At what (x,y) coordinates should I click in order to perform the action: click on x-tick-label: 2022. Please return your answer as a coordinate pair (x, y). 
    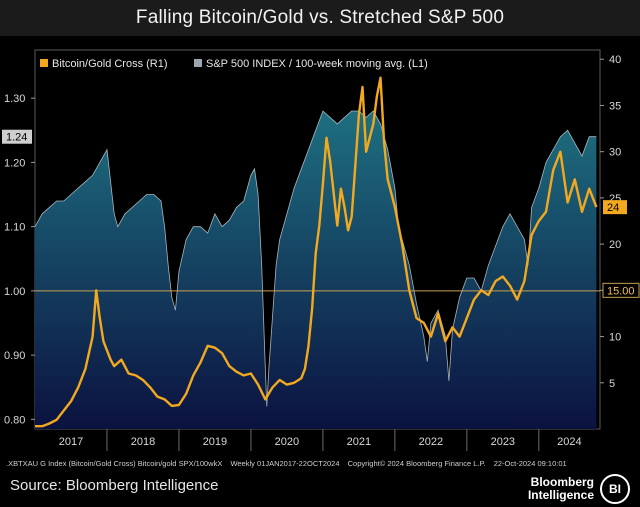
    Looking at the image, I should click on (431, 442).